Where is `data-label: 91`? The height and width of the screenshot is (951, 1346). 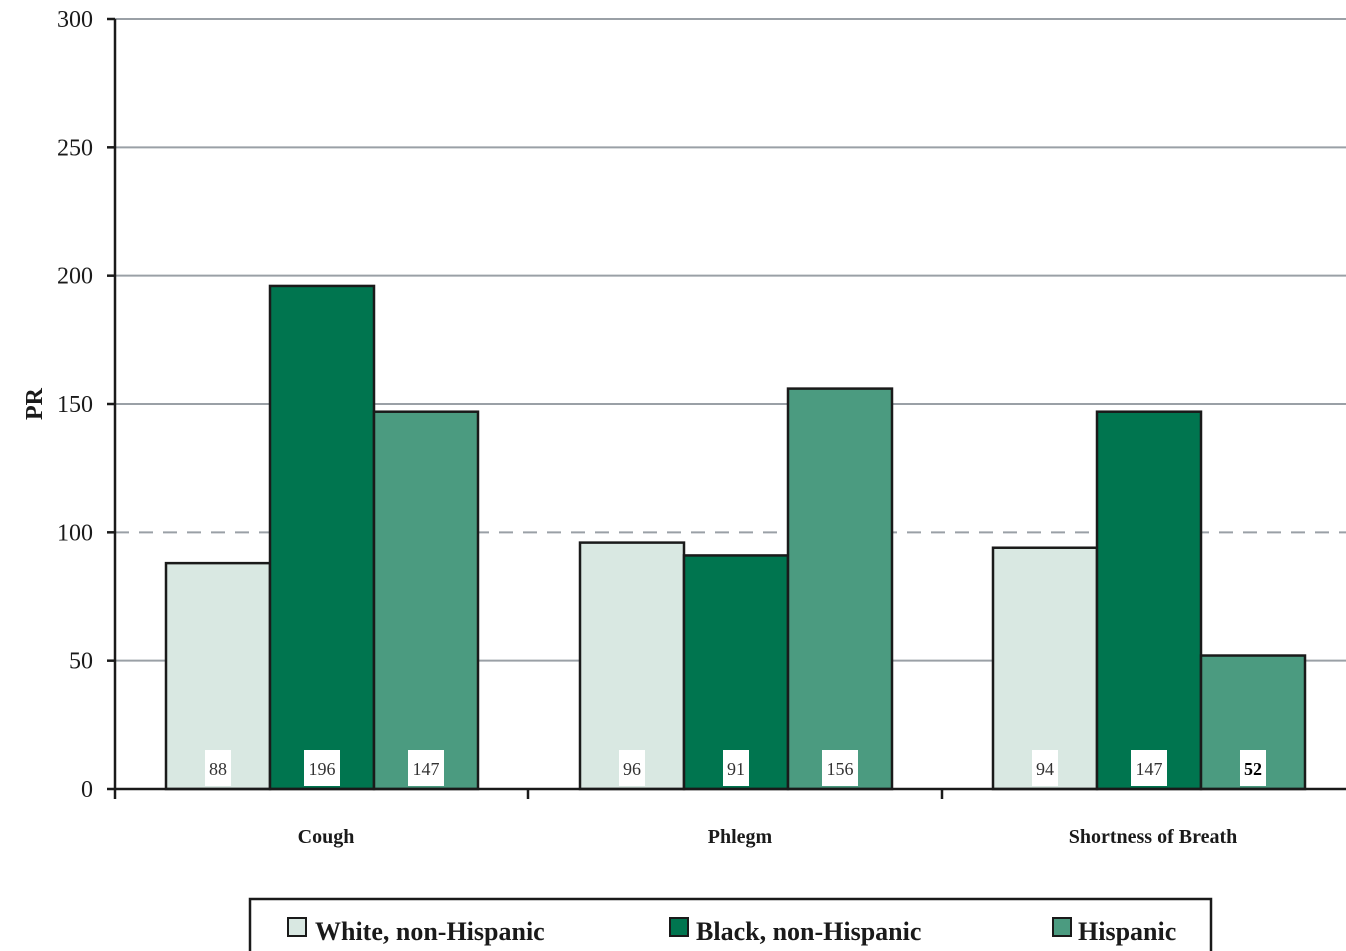 data-label: 91 is located at coordinates (736, 769).